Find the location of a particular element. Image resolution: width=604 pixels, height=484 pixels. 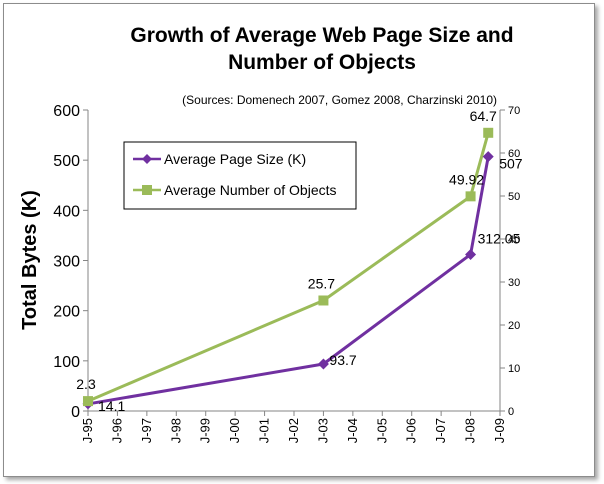

chart-title-line-1: Growth of Average Web Page Size and is located at coordinates (321, 35).